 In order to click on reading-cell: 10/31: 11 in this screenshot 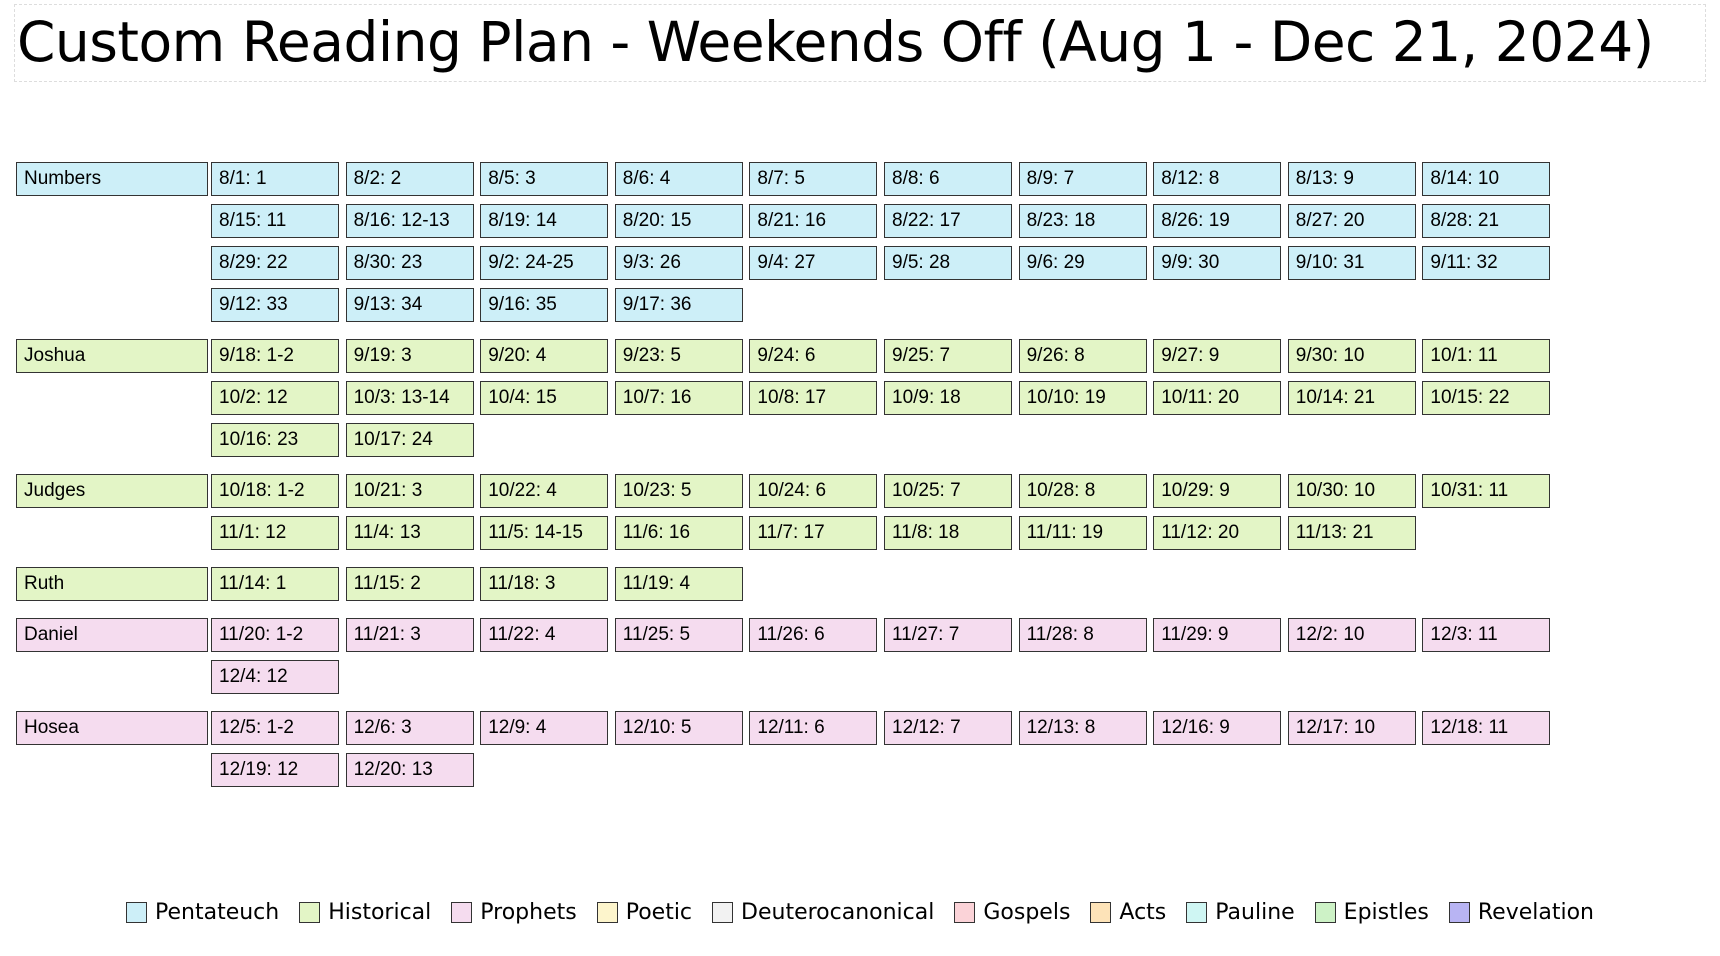, I will do `click(1486, 491)`.